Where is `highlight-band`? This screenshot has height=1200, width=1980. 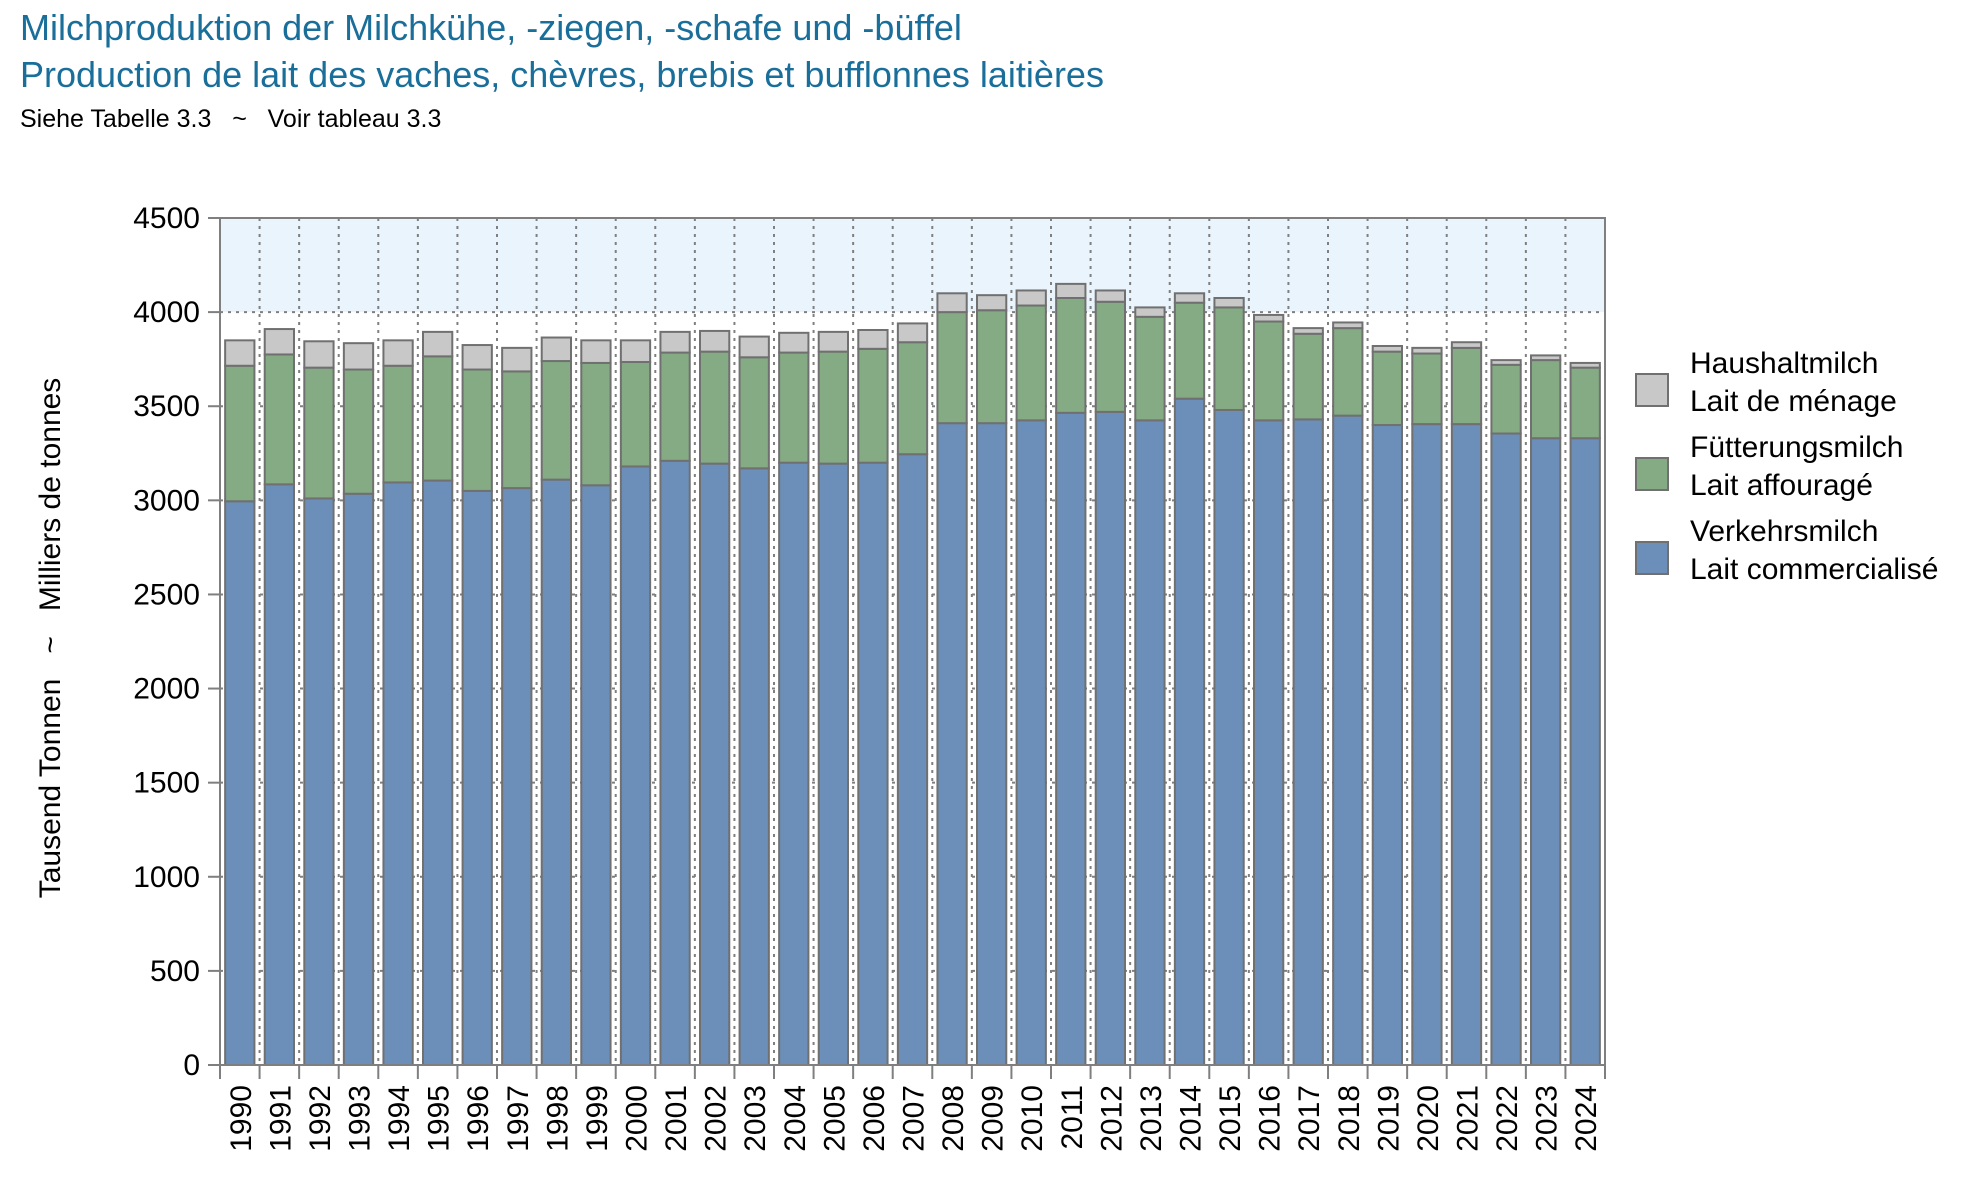 highlight-band is located at coordinates (912, 265).